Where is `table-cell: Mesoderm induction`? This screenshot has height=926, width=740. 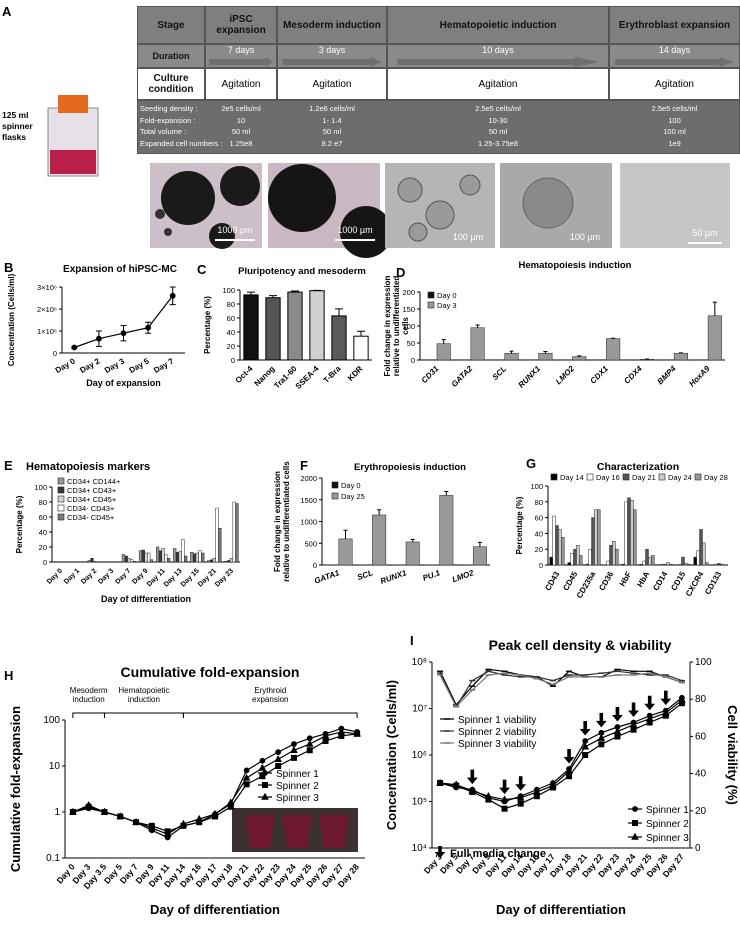
table-cell: Mesoderm induction is located at coordinates (332, 25).